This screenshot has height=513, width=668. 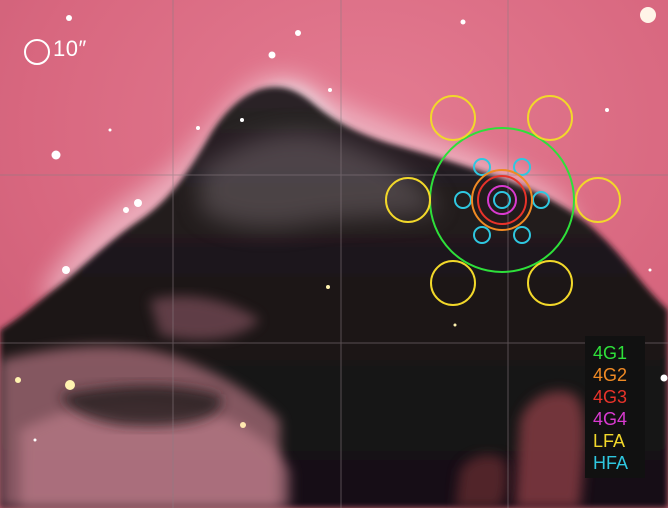 I want to click on beam-footprints, so click(x=503, y=200).